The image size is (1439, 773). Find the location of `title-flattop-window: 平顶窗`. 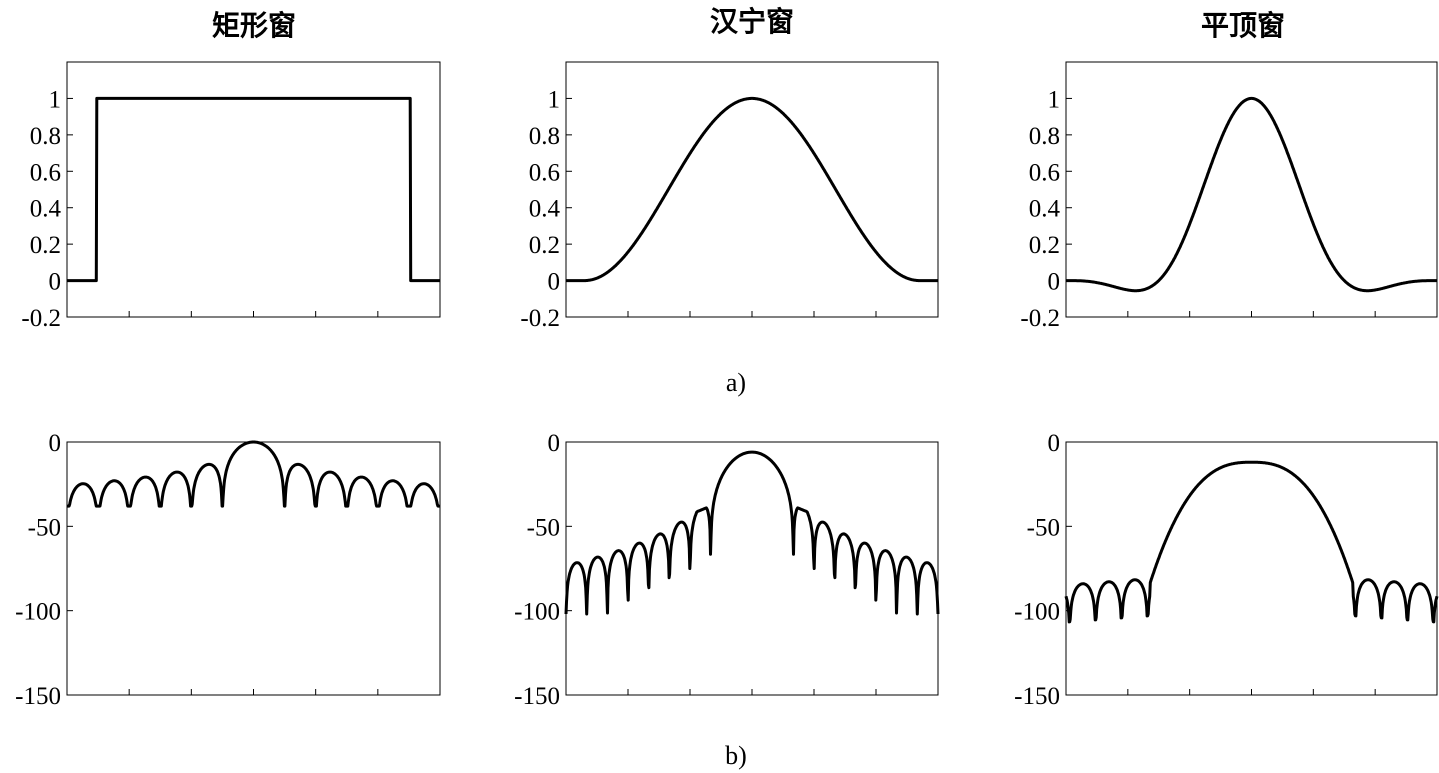

title-flattop-window: 平顶窗 is located at coordinates (1242, 25).